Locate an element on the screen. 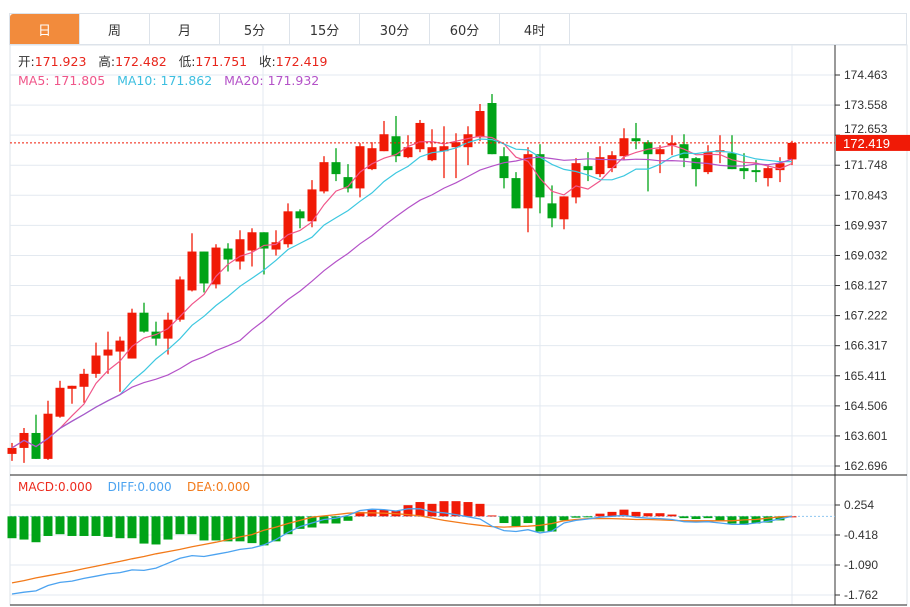  macd-y-tick-label: -0.418 is located at coordinates (861, 535).